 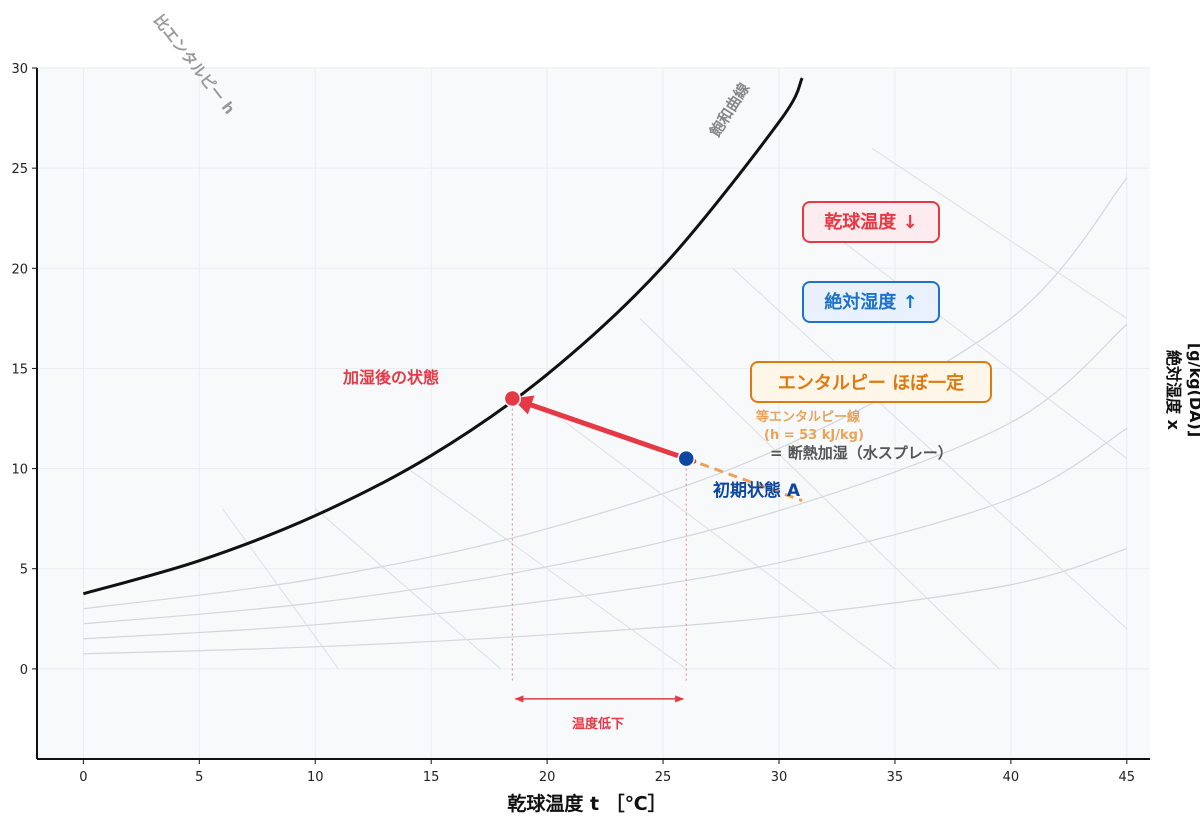 What do you see at coordinates (686, 458) in the screenshot?
I see `point-initial` at bounding box center [686, 458].